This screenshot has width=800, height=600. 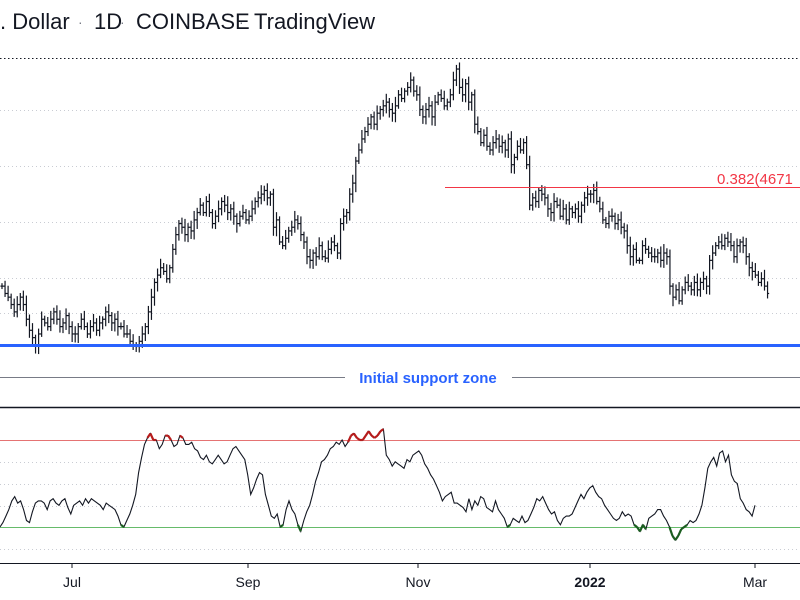 What do you see at coordinates (248, 582) in the screenshot?
I see `time-tick-label: Sep` at bounding box center [248, 582].